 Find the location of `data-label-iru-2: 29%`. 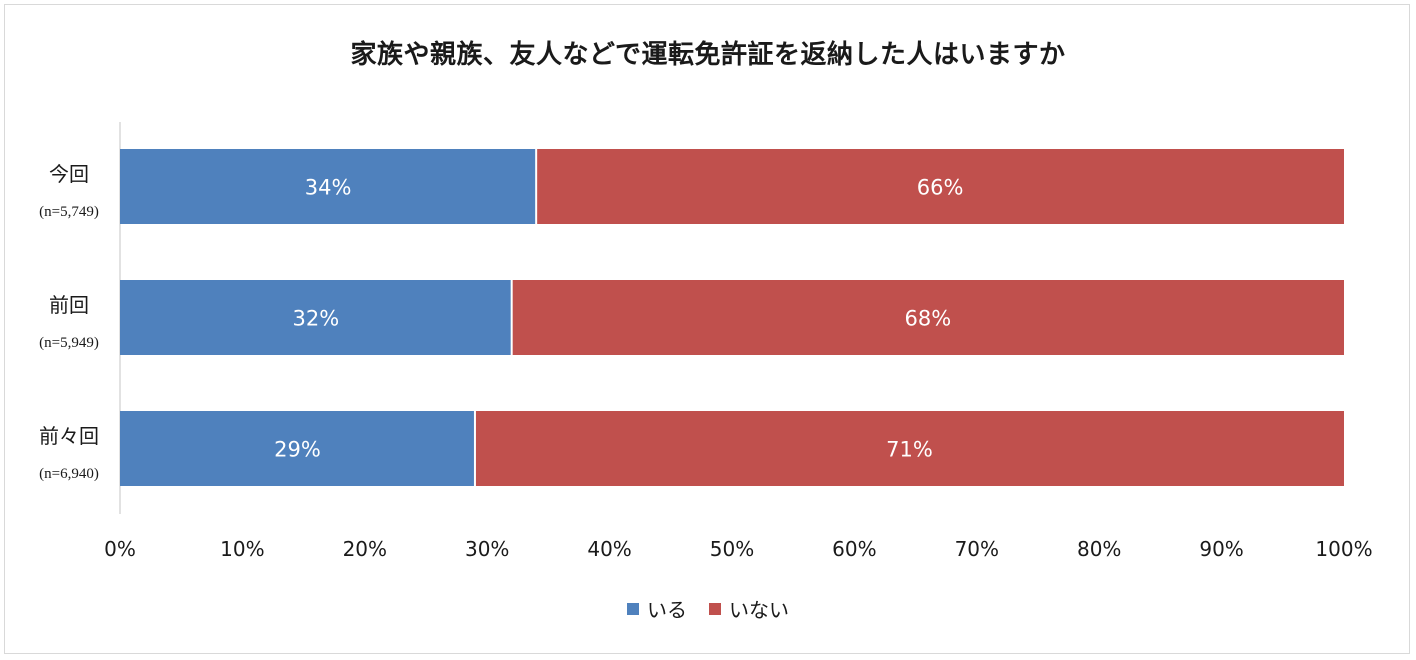

data-label-iru-2: 29% is located at coordinates (297, 450).